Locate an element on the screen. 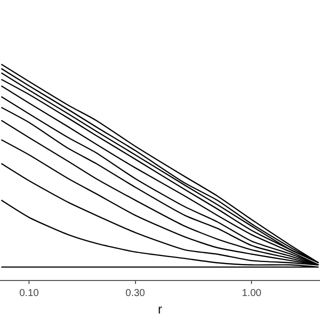 The width and height of the screenshot is (320, 320). x-tick-label: 1.00 is located at coordinates (252, 293).